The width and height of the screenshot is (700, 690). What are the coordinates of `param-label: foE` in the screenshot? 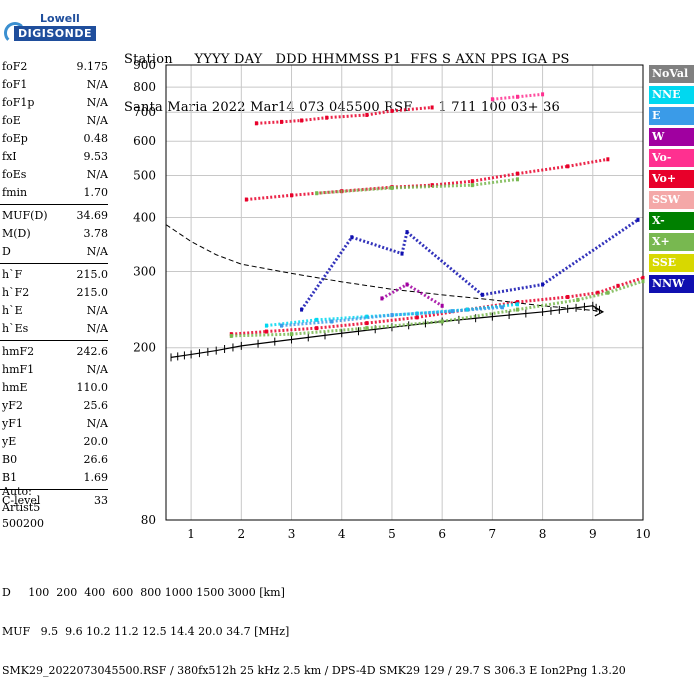 It's located at (11, 120).